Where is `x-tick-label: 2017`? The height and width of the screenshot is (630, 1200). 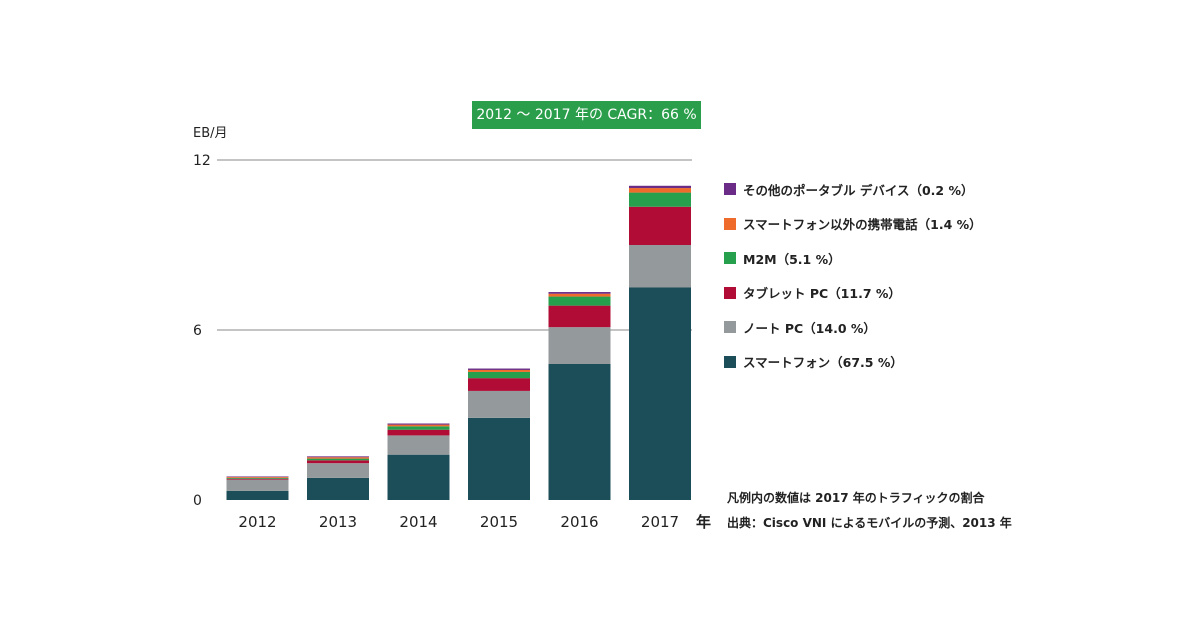 x-tick-label: 2017 is located at coordinates (660, 522).